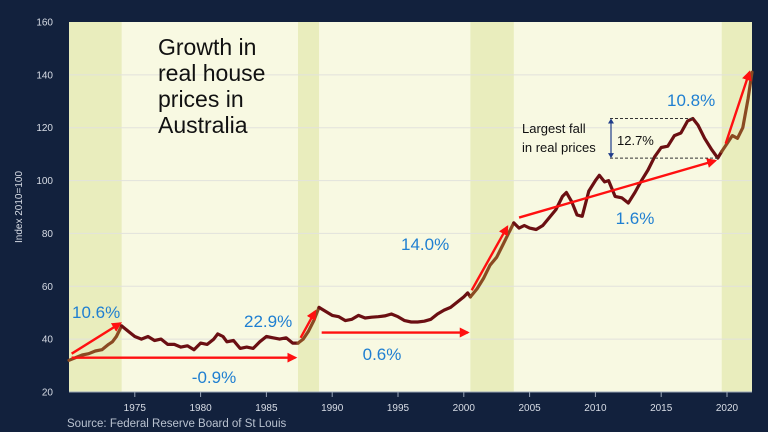 This screenshot has height=432, width=768. I want to click on growth-rate-label: 0.6%, so click(382, 354).